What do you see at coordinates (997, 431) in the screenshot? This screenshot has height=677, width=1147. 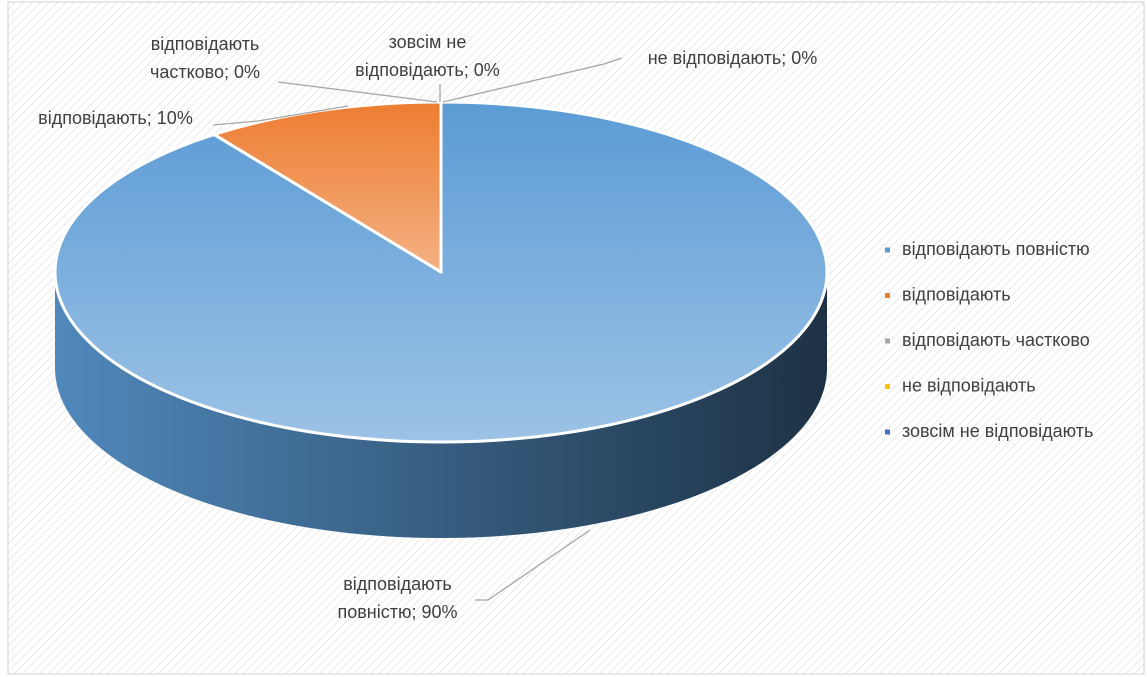 I see `legend-label: зовсім не відповідають` at bounding box center [997, 431].